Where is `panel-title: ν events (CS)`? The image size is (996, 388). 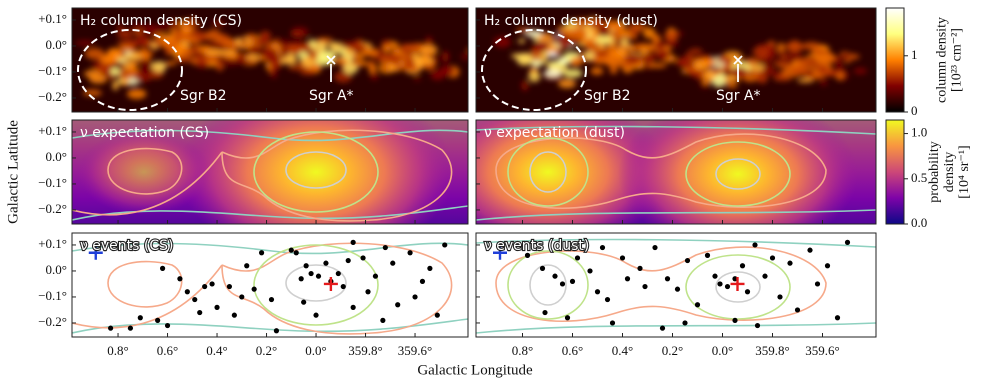 panel-title: ν events (CS) is located at coordinates (126, 246).